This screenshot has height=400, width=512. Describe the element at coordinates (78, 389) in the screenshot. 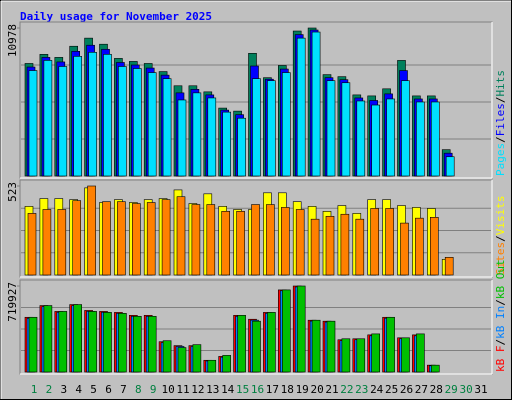

I see `x-tick-label: 4` at that location.